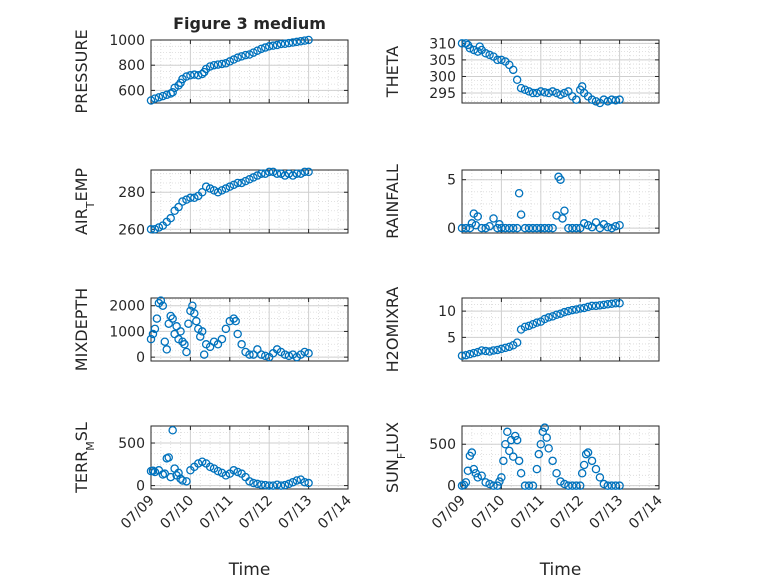 The image size is (778, 583). I want to click on x-tick-label: 07/09, so click(449, 513).